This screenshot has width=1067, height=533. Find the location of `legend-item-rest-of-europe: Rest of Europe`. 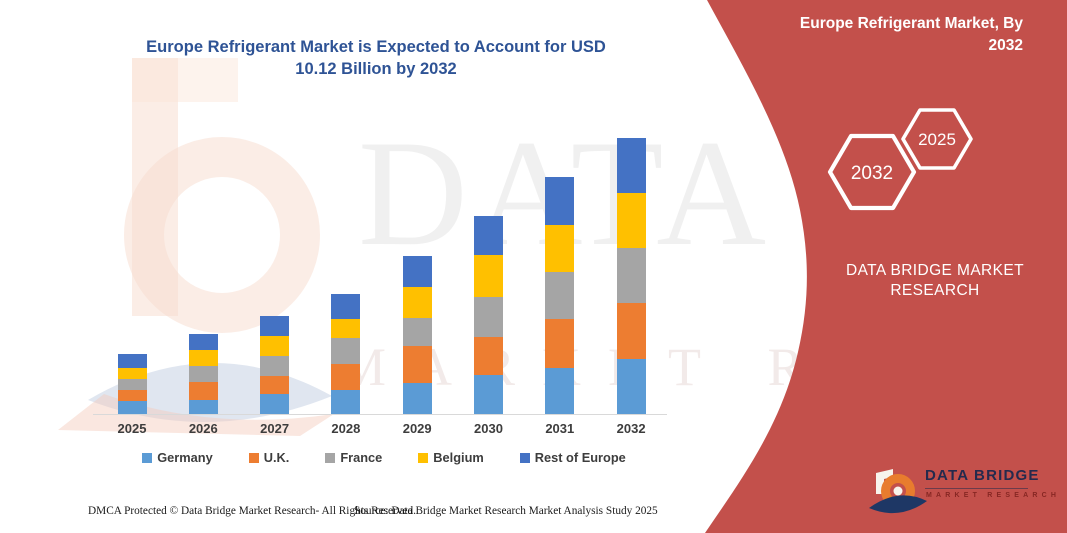

legend-item-rest-of-europe: Rest of Europe is located at coordinates (572, 457).